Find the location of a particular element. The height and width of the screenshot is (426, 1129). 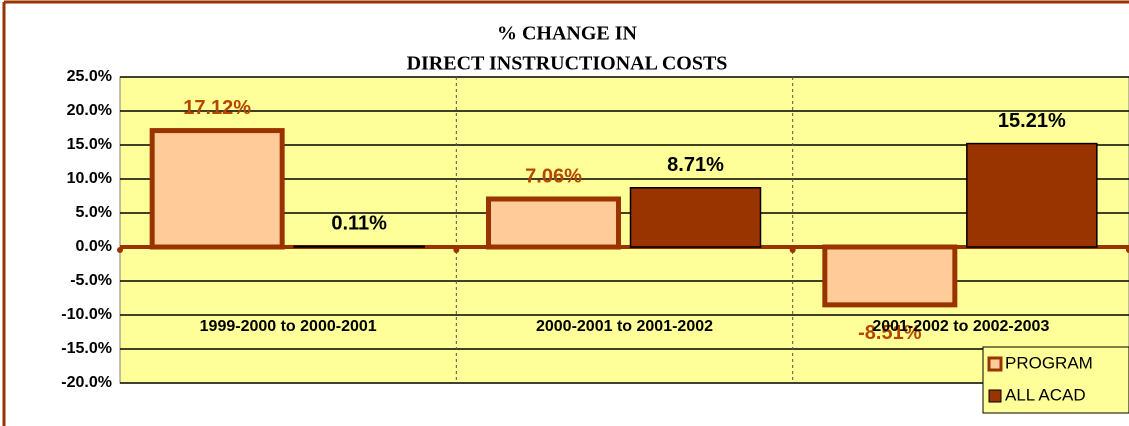

y-tick-label: -10.0% is located at coordinates (86, 314).